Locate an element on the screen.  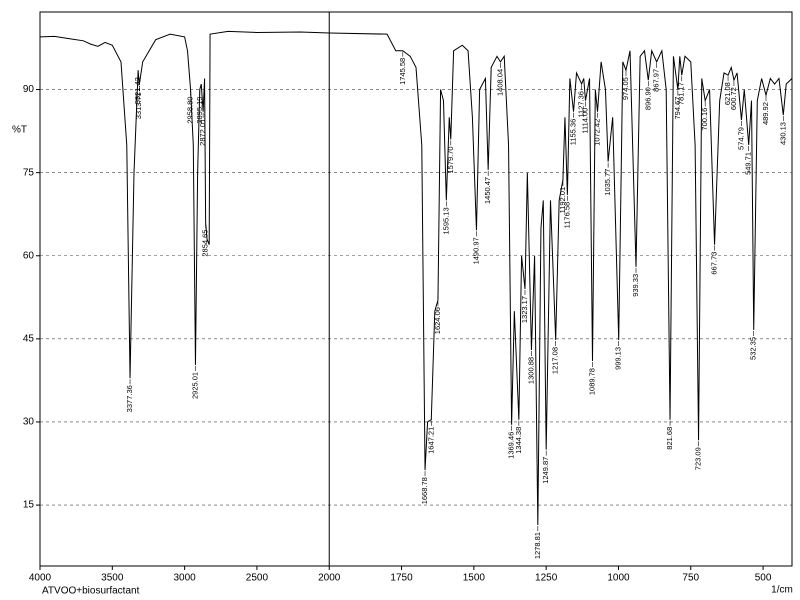
peak-label: 621.08 is located at coordinates (727, 93).